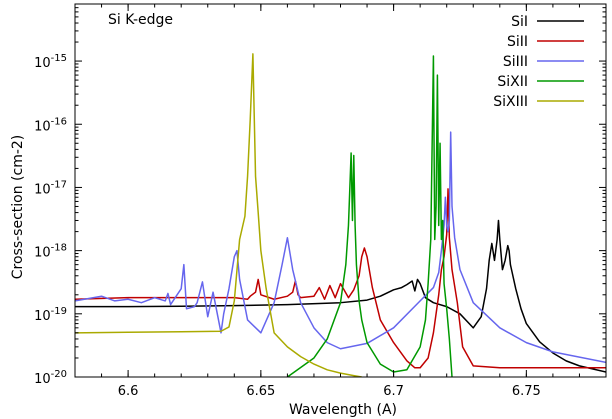 The width and height of the screenshot is (612, 419). I want to click on y-tick-label: 10-16, so click(50, 125).